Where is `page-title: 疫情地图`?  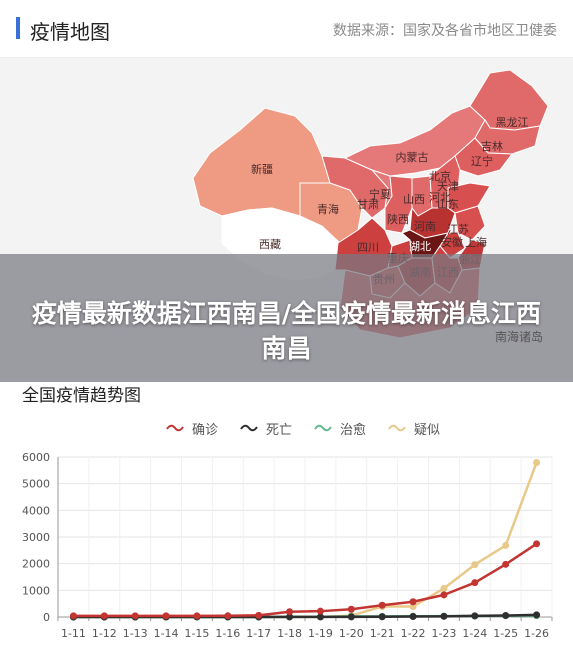 page-title: 疫情地图 is located at coordinates (70, 32).